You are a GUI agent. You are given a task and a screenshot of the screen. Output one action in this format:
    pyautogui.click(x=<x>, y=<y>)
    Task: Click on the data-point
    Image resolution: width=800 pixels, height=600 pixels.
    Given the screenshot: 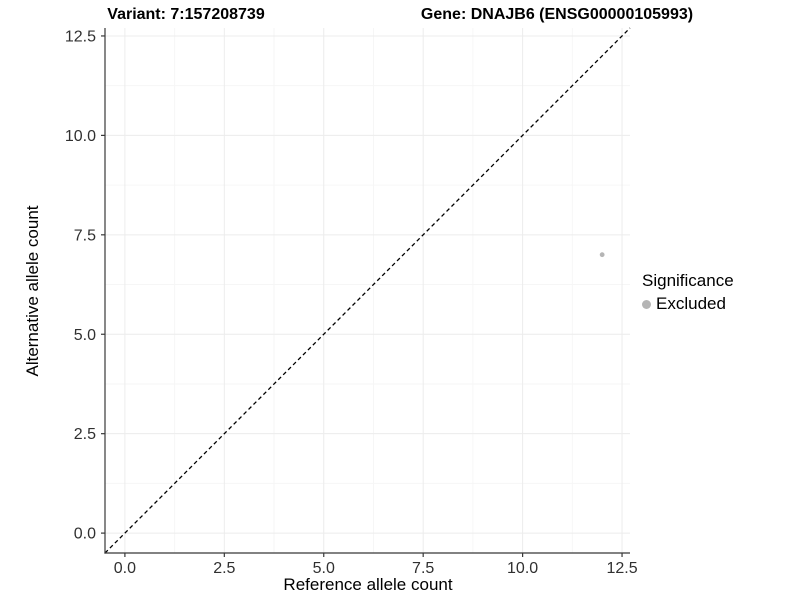 What is the action you would take?
    pyautogui.click(x=602, y=255)
    